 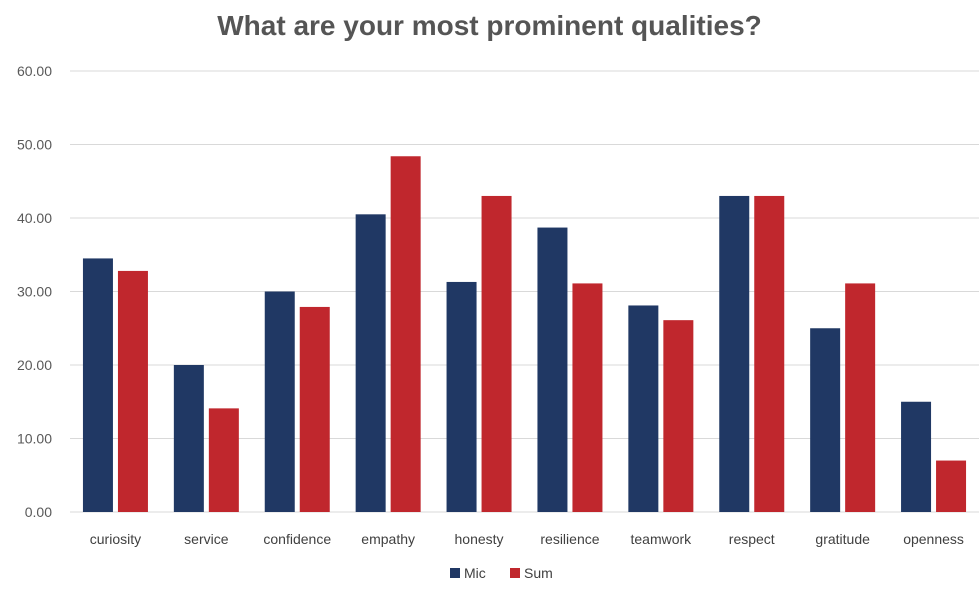 I want to click on y-tick-label: 20.00, so click(x=34, y=365).